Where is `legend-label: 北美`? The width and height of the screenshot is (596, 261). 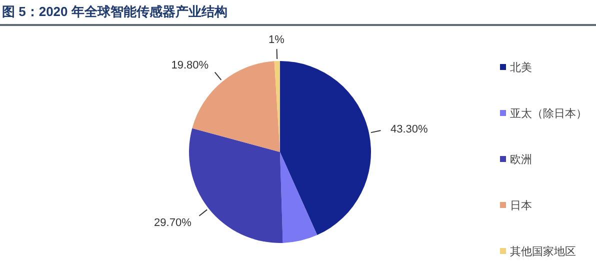
legend-label: 北美 is located at coordinates (521, 67).